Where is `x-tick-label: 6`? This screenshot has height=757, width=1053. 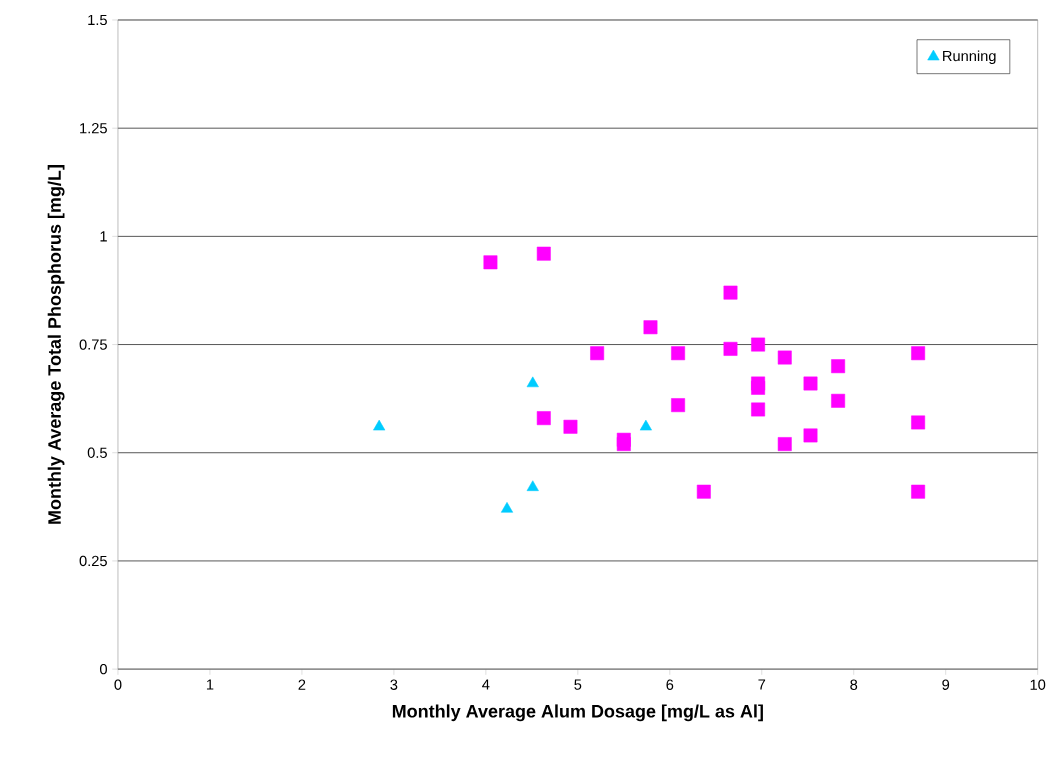 x-tick-label: 6 is located at coordinates (670, 684).